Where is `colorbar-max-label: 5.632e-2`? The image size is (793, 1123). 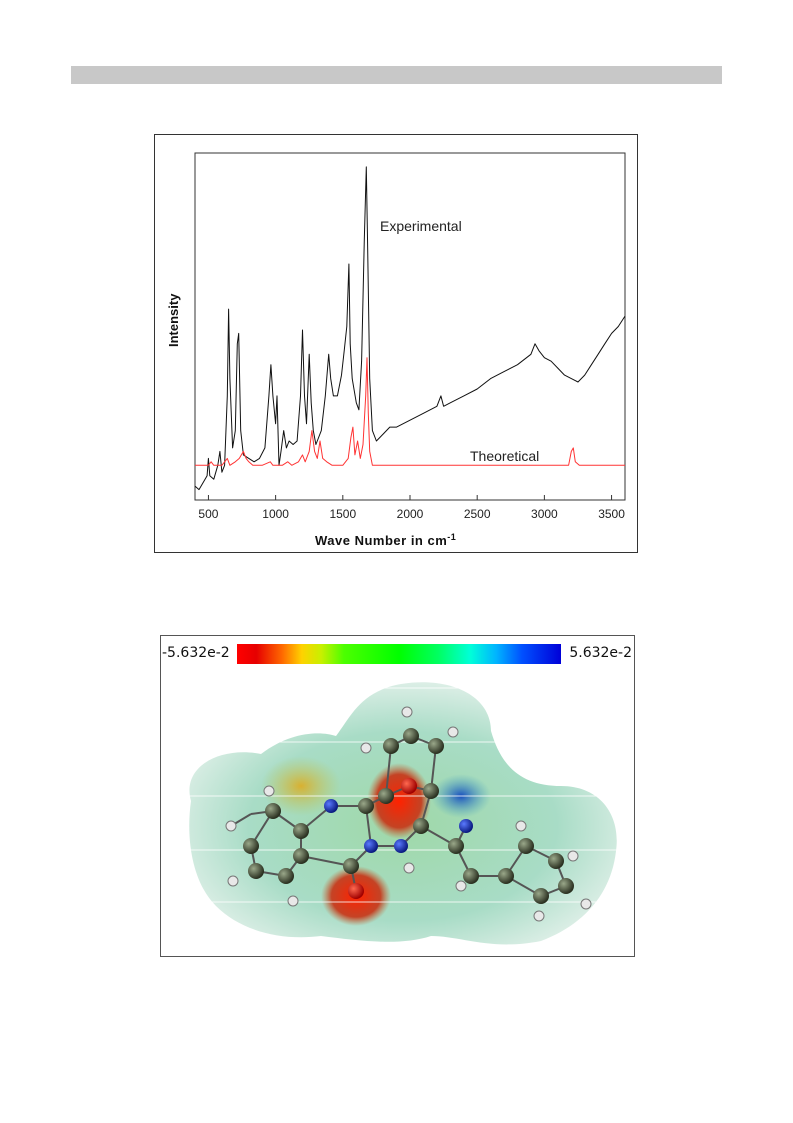 colorbar-max-label: 5.632e-2 is located at coordinates (600, 653).